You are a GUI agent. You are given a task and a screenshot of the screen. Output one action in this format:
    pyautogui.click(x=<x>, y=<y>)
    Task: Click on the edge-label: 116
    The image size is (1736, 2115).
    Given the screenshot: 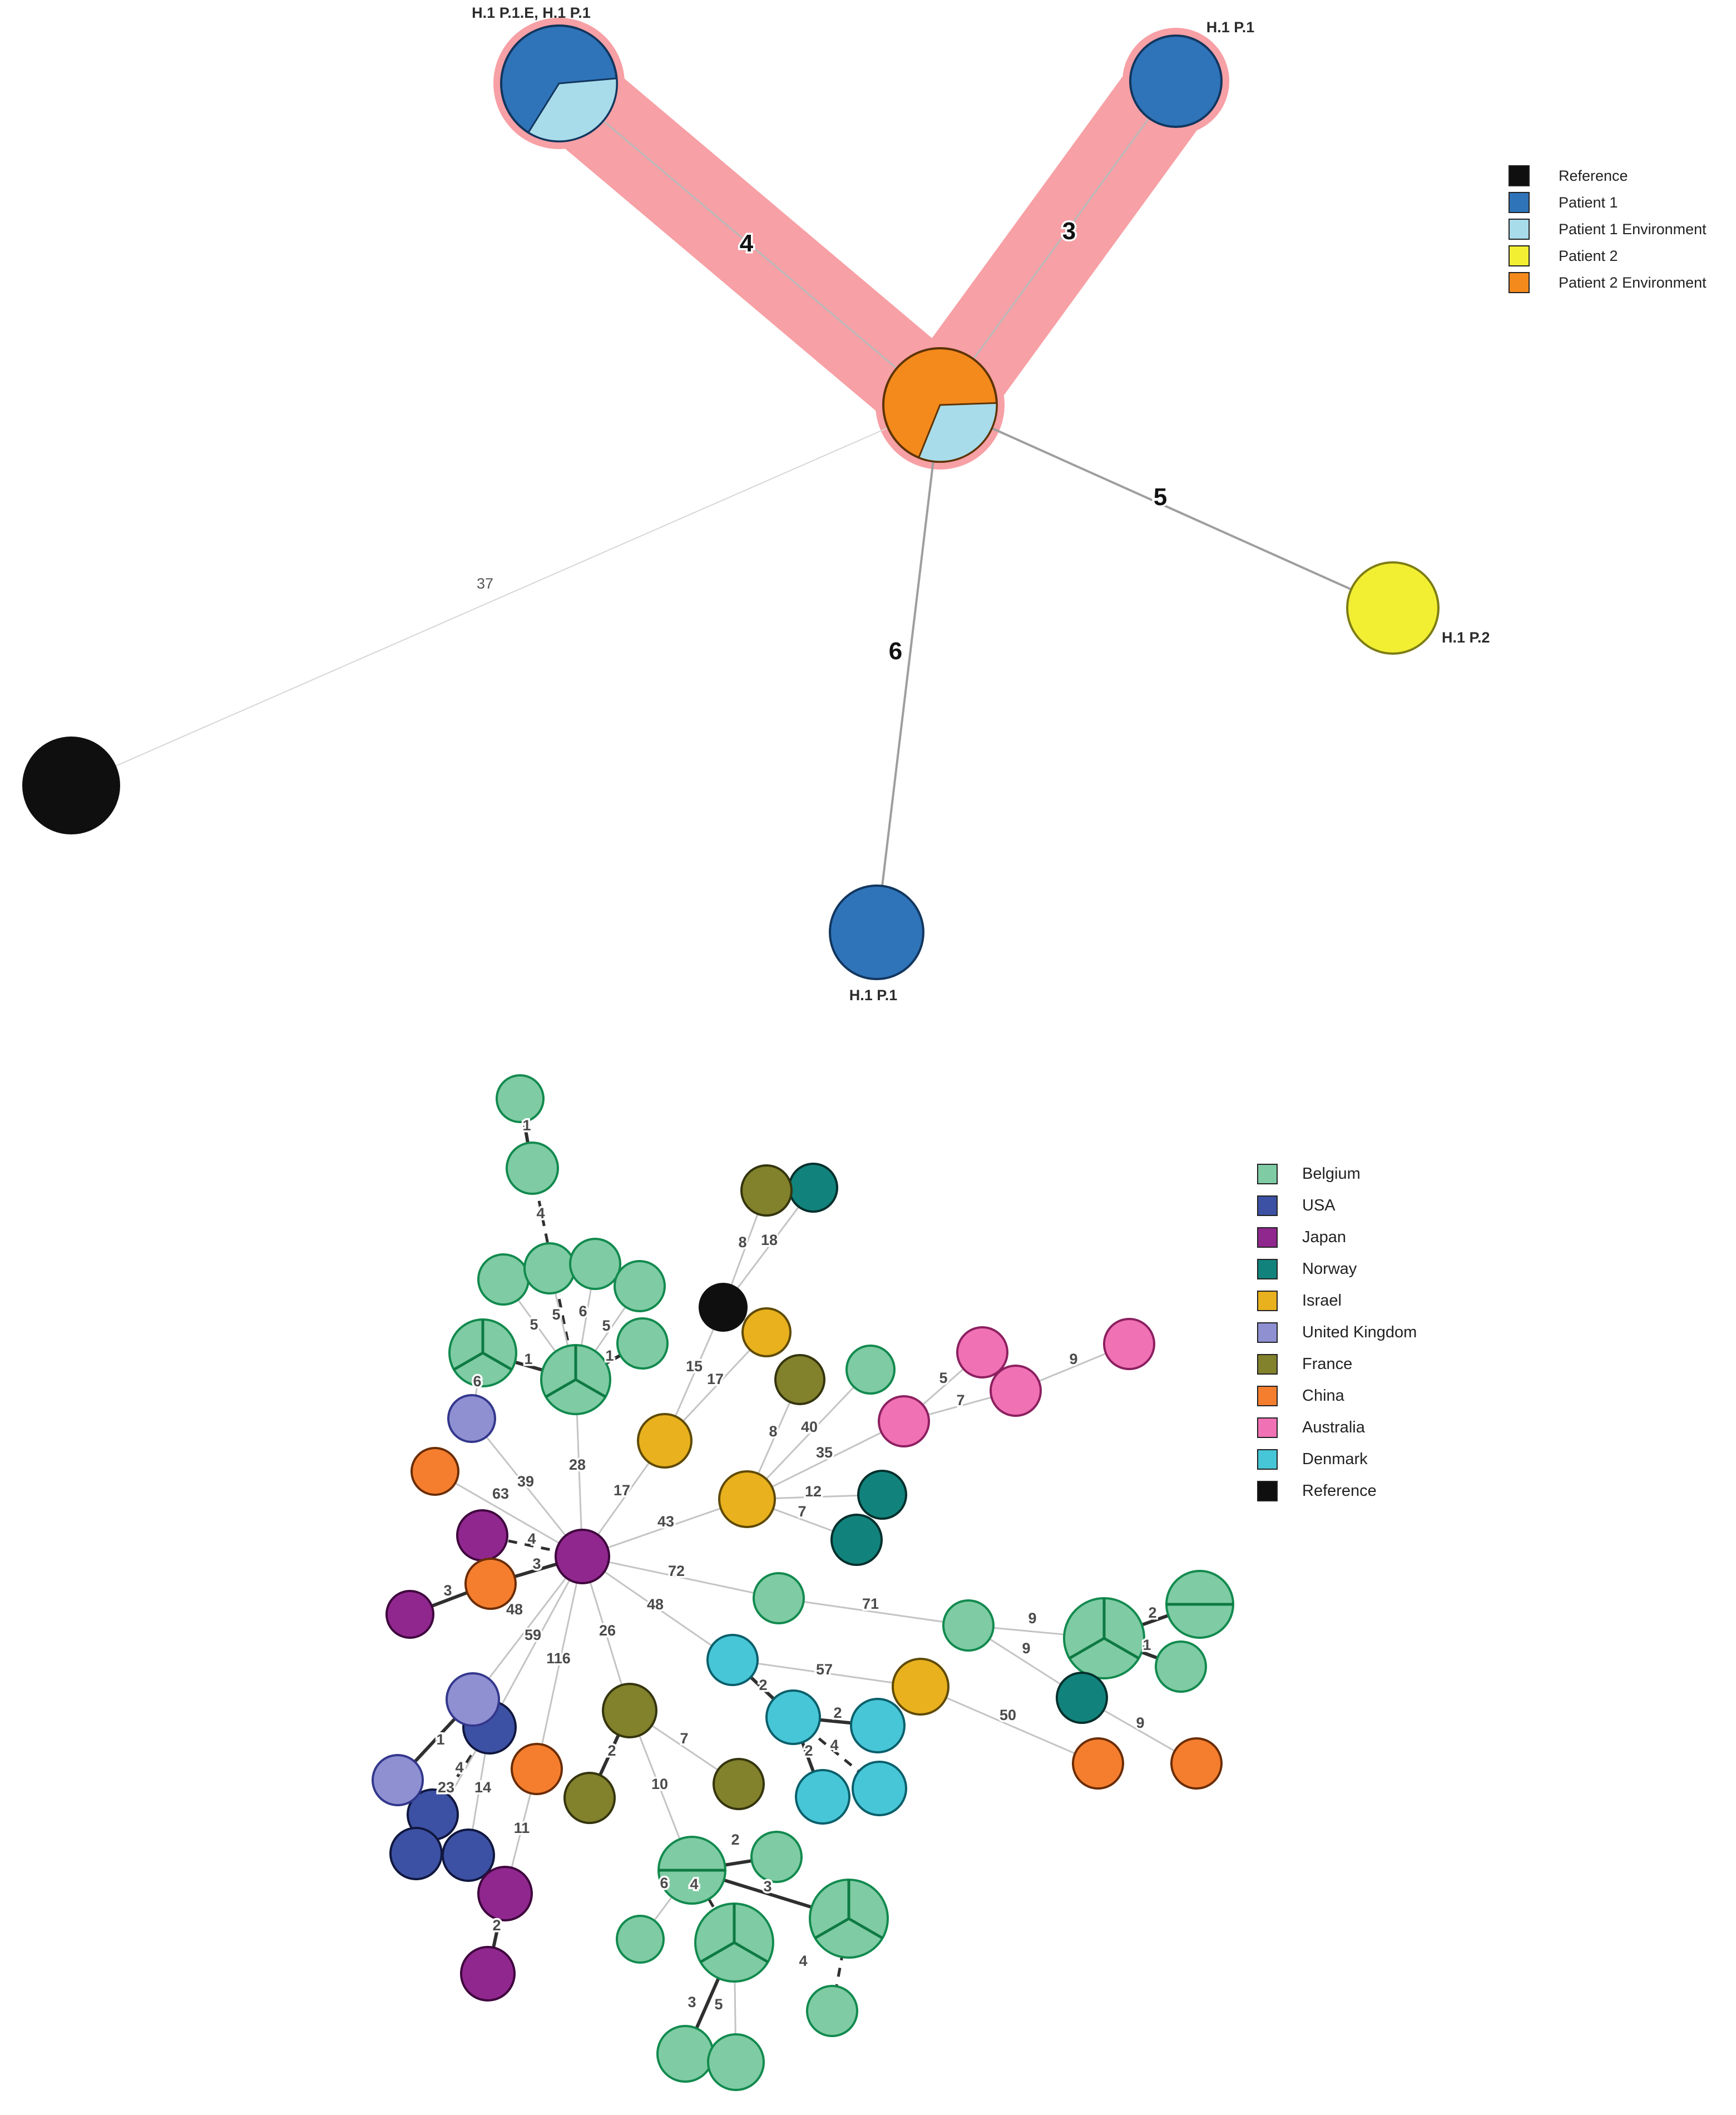 What is the action you would take?
    pyautogui.click(x=558, y=1659)
    